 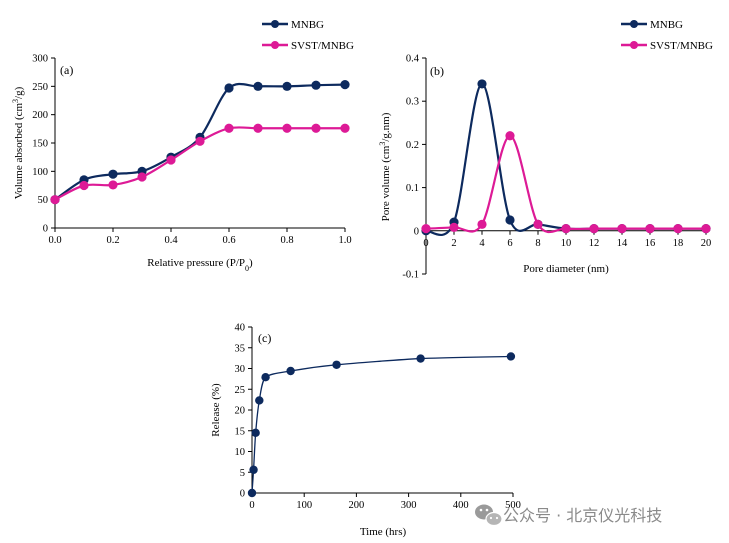 What do you see at coordinates (412, 102) in the screenshot?
I see `chart-b-y-tick-label: 0.3` at bounding box center [412, 102].